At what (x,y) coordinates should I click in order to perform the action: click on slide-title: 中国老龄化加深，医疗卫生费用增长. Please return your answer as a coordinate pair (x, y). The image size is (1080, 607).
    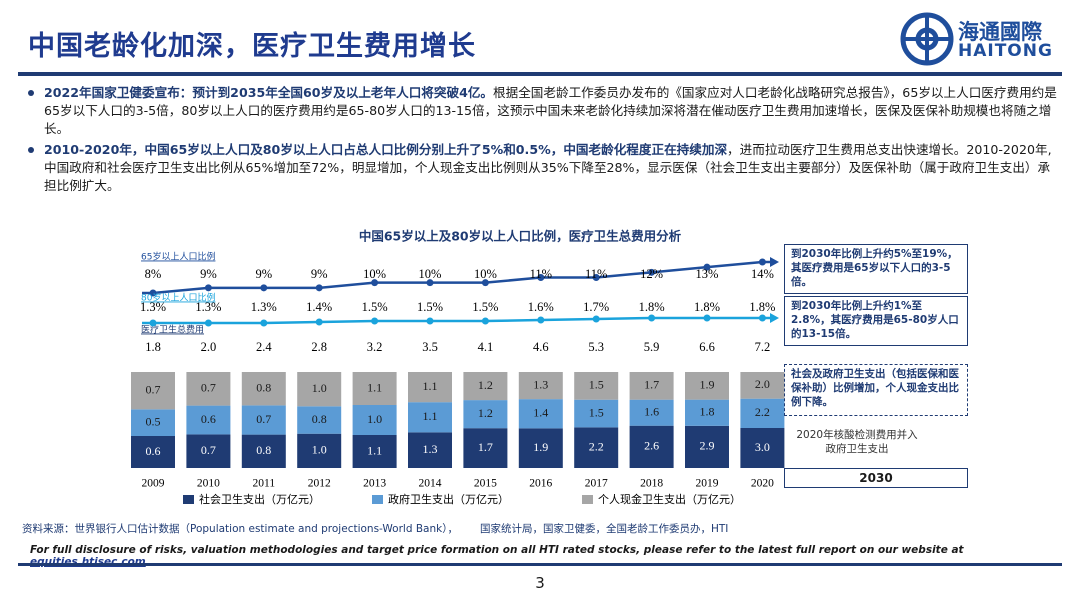
    Looking at the image, I should click on (252, 46).